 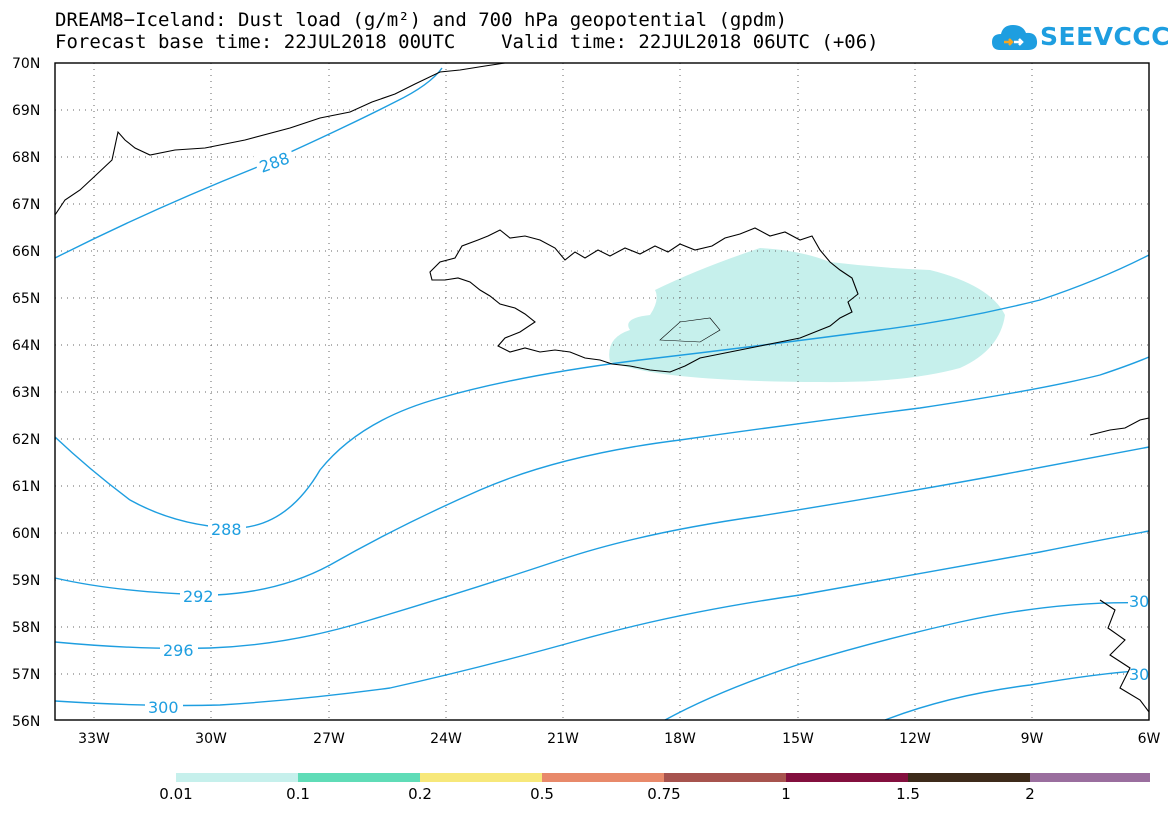 What do you see at coordinates (26, 675) in the screenshot?
I see `lat-label: 57N` at bounding box center [26, 675].